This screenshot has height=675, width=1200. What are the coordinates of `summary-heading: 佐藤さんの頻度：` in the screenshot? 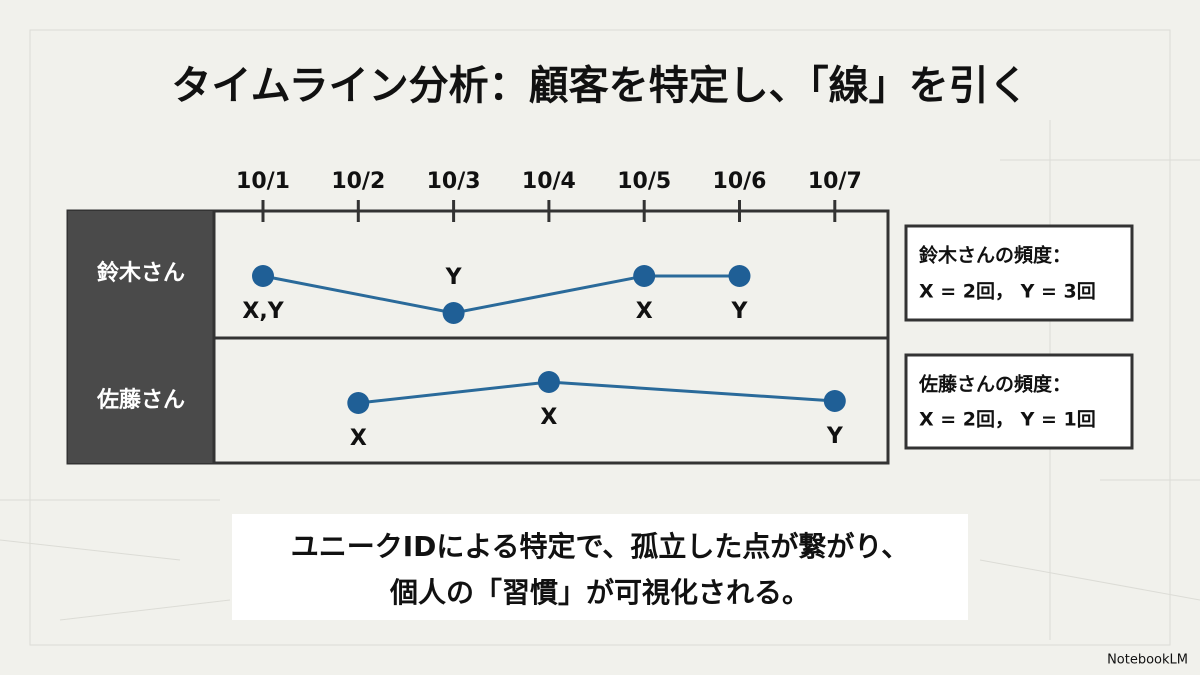 It's located at (994, 384).